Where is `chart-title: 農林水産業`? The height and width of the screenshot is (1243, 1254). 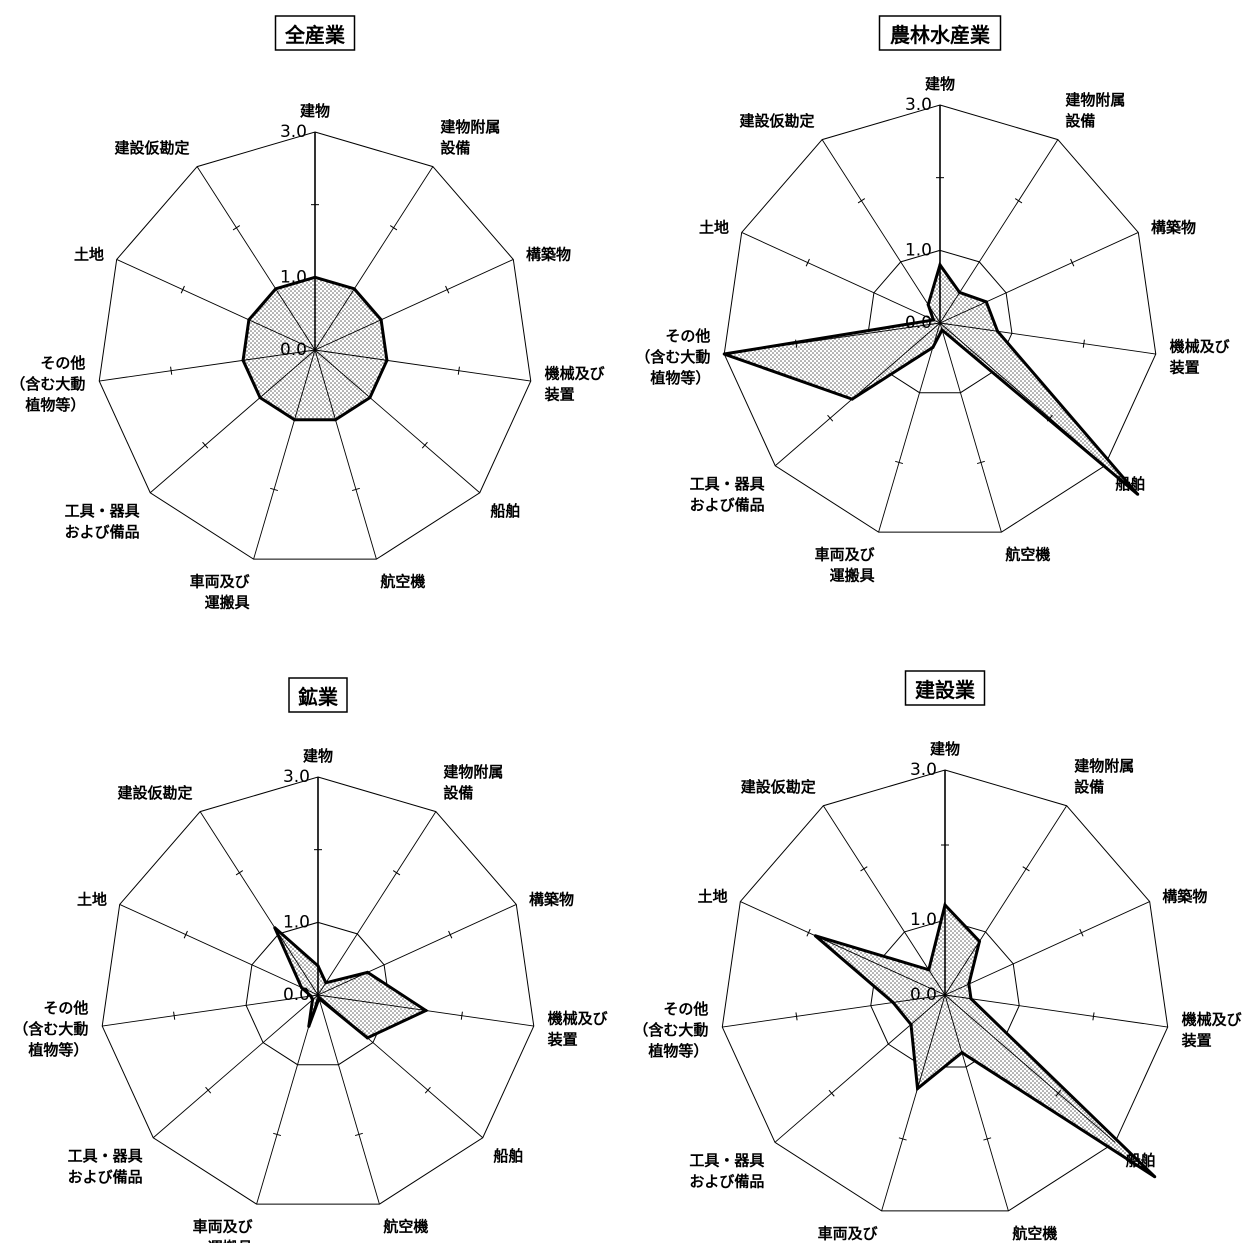 chart-title: 農林水産業 is located at coordinates (940, 33).